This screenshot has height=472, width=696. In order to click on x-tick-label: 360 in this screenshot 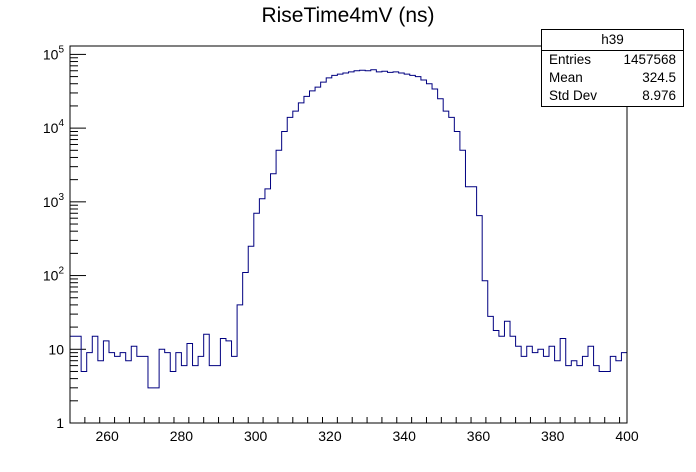, I will do `click(479, 436)`.